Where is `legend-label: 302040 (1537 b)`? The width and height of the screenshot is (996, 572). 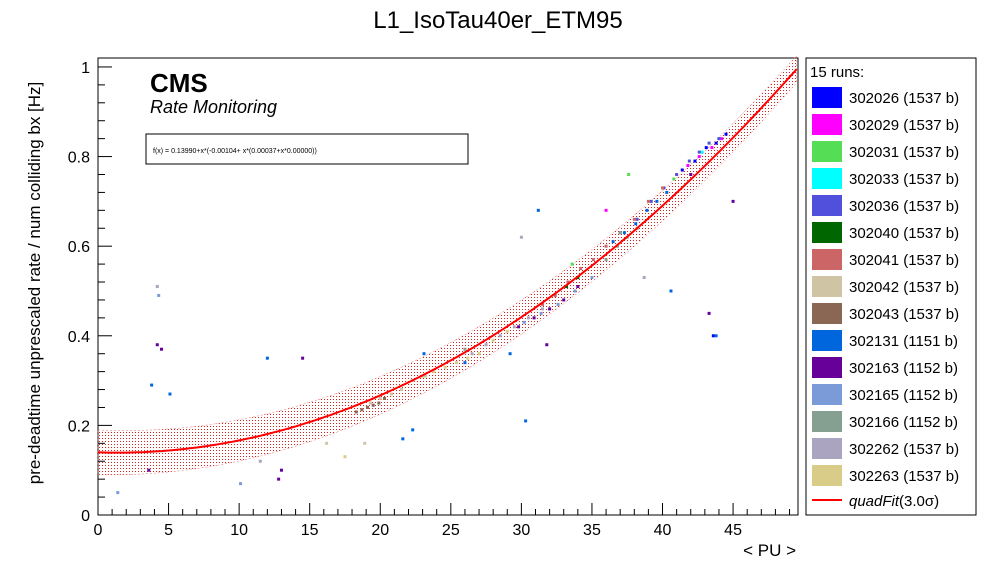 legend-label: 302040 (1537 b) is located at coordinates (904, 233).